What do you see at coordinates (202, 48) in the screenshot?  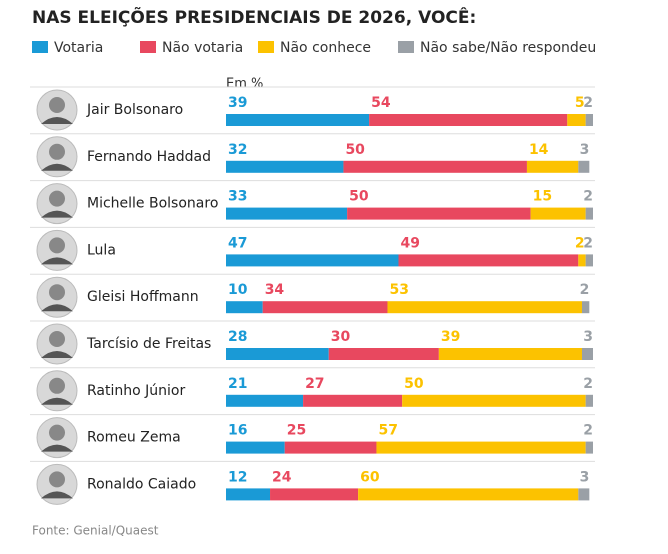 I see `legend-label: Não votaria` at bounding box center [202, 48].